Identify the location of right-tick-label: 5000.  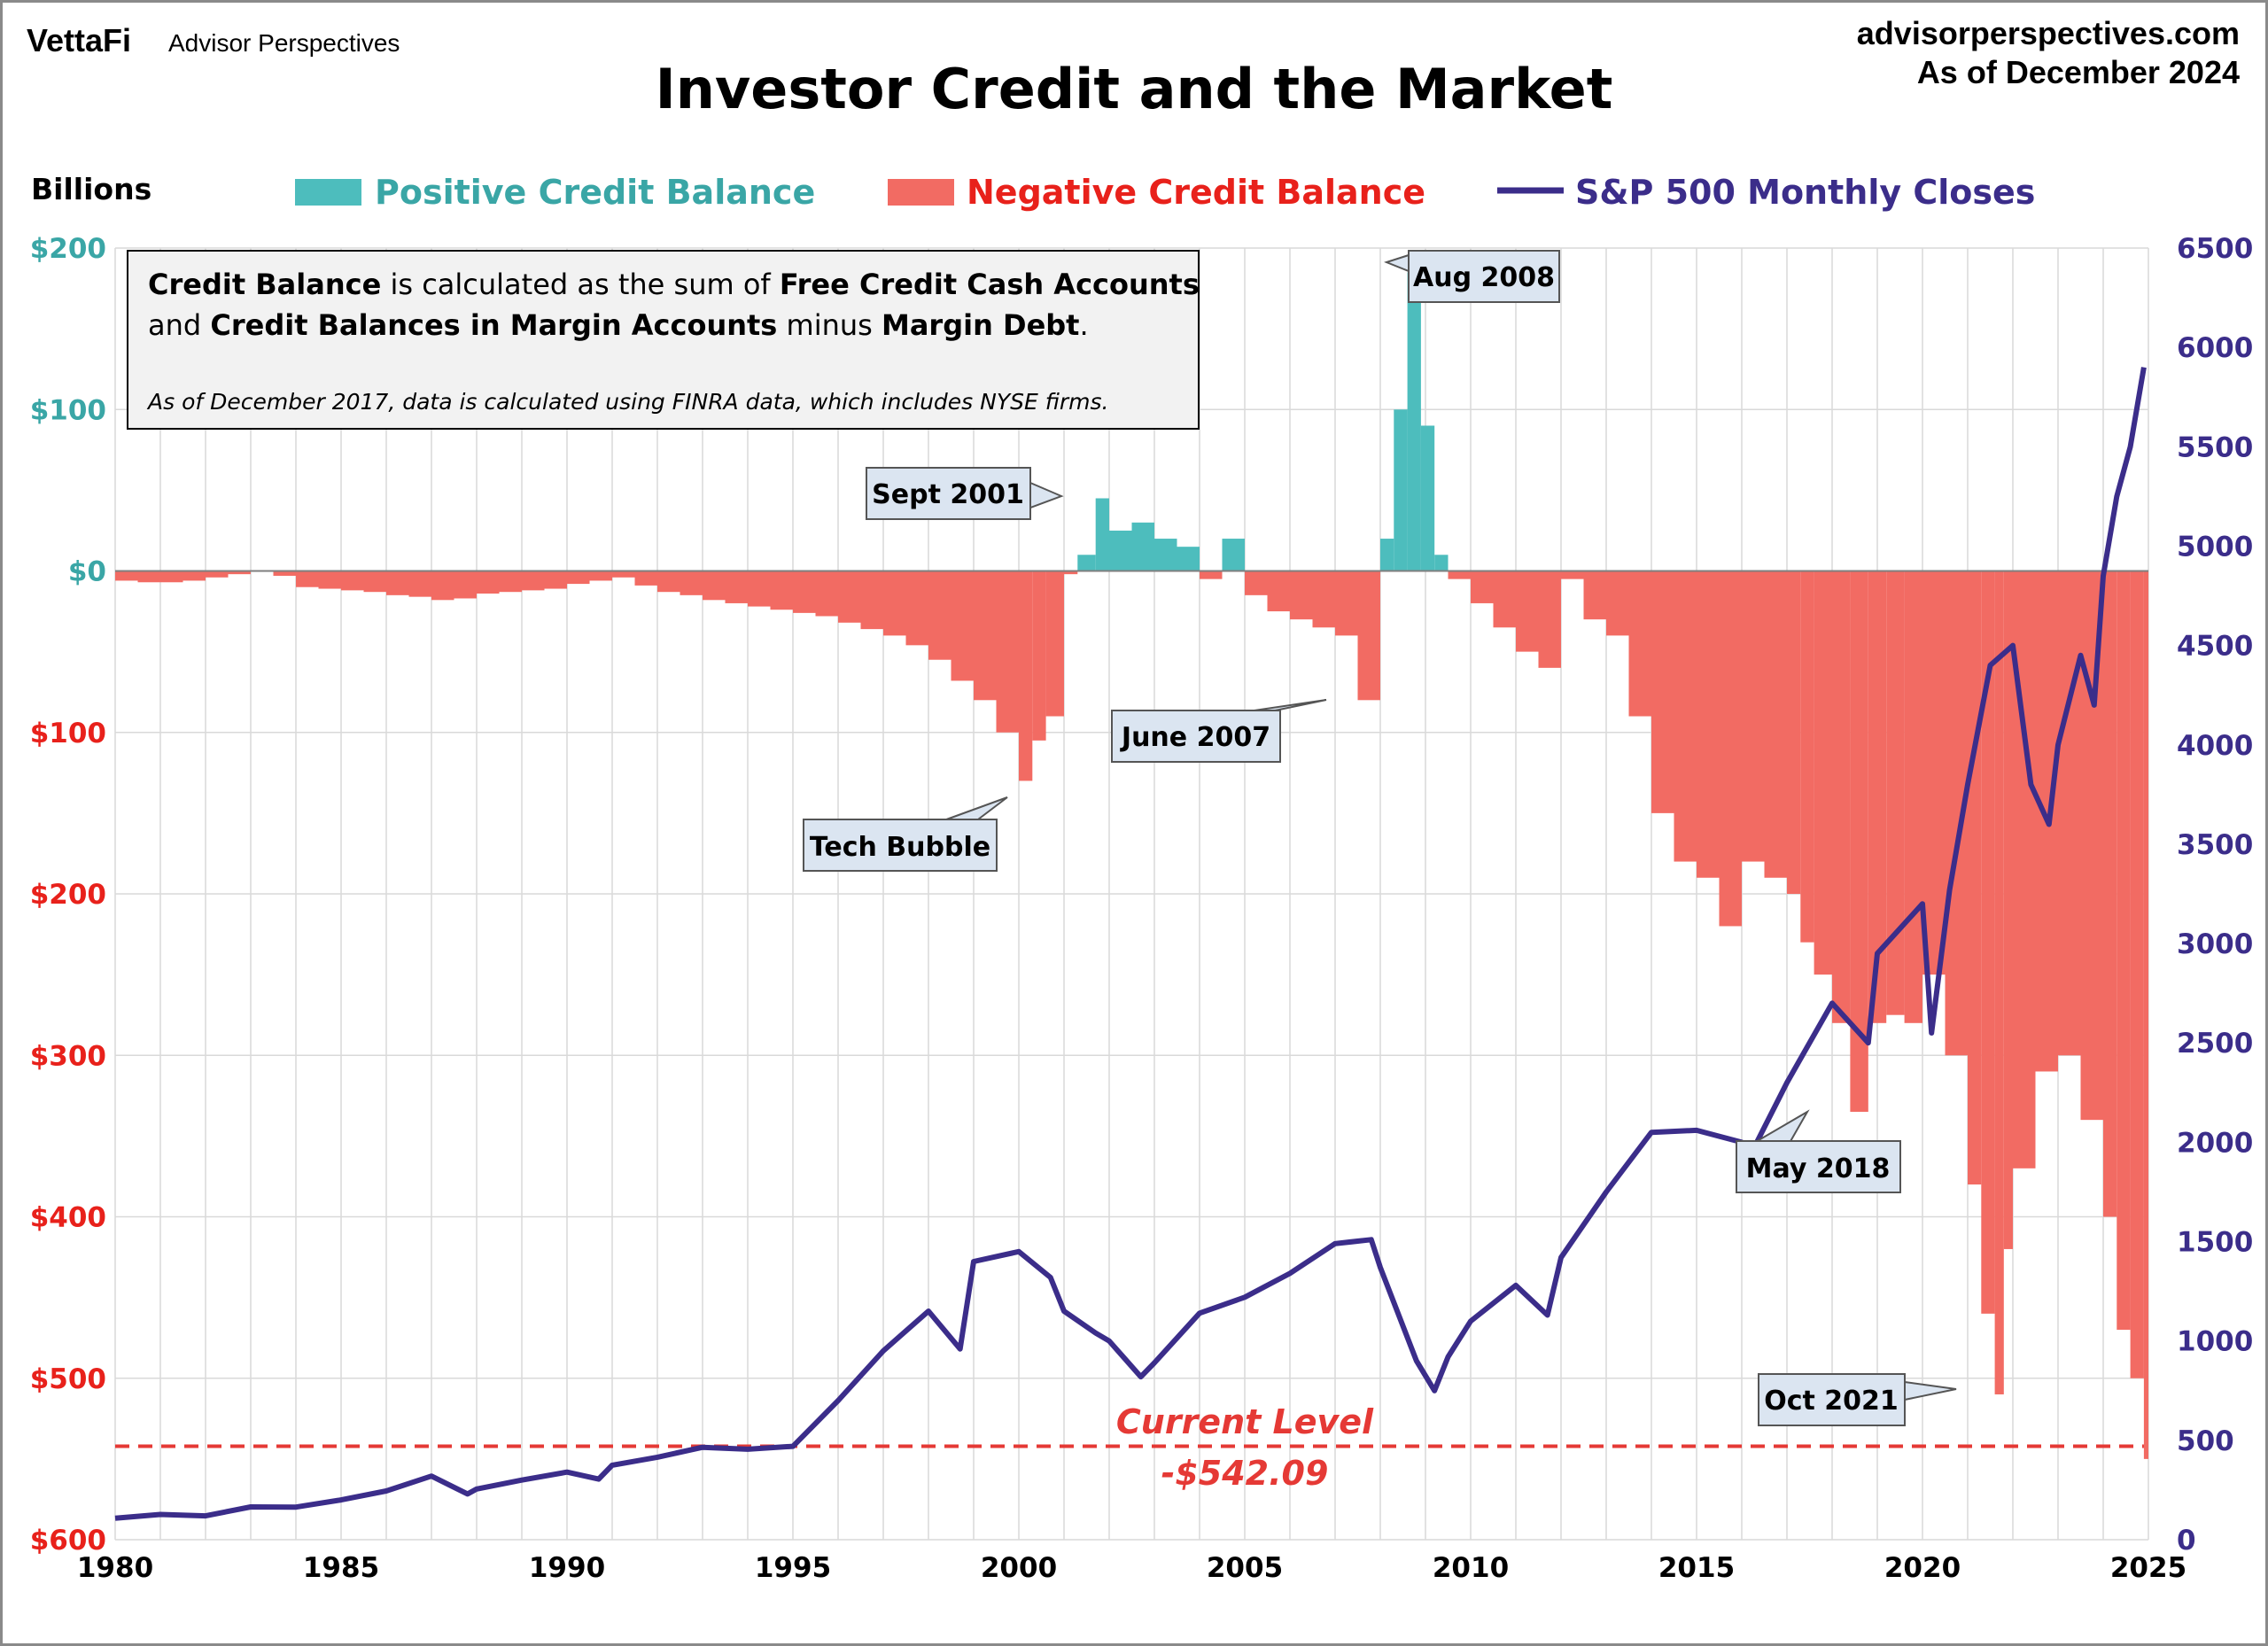
(2215, 547).